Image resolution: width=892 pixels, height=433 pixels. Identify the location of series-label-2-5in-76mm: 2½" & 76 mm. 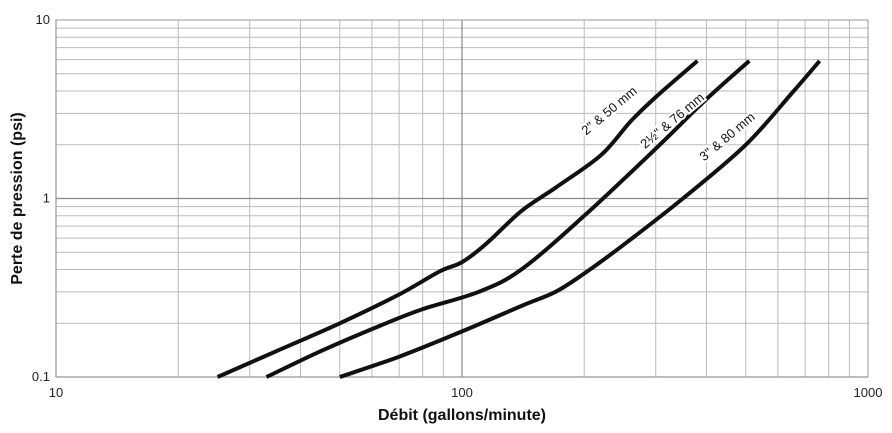
(672, 121).